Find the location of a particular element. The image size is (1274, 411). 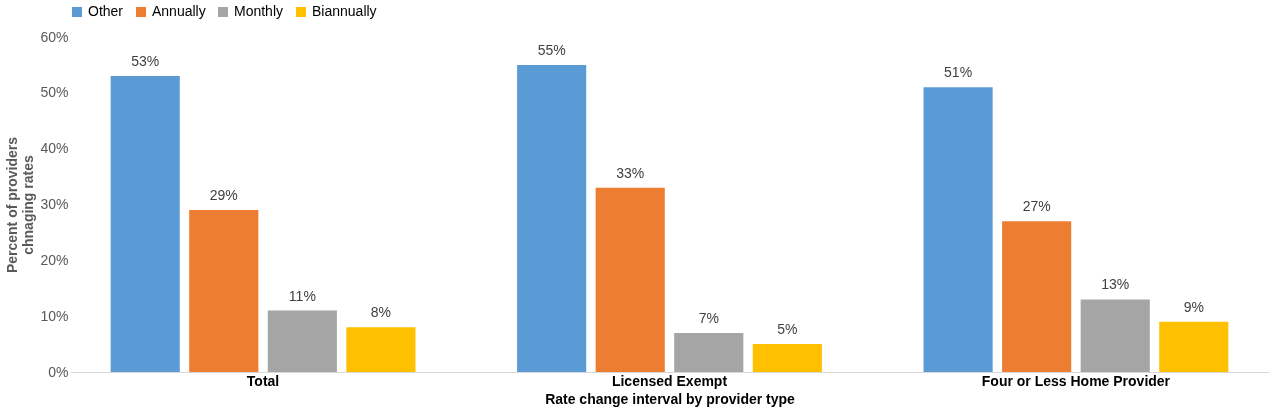

data-label: 55% is located at coordinates (551, 49).